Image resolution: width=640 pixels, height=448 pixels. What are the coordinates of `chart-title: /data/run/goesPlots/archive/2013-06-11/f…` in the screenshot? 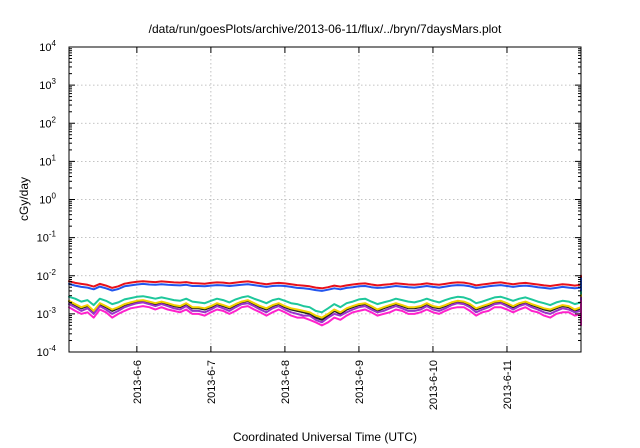 It's located at (325, 29).